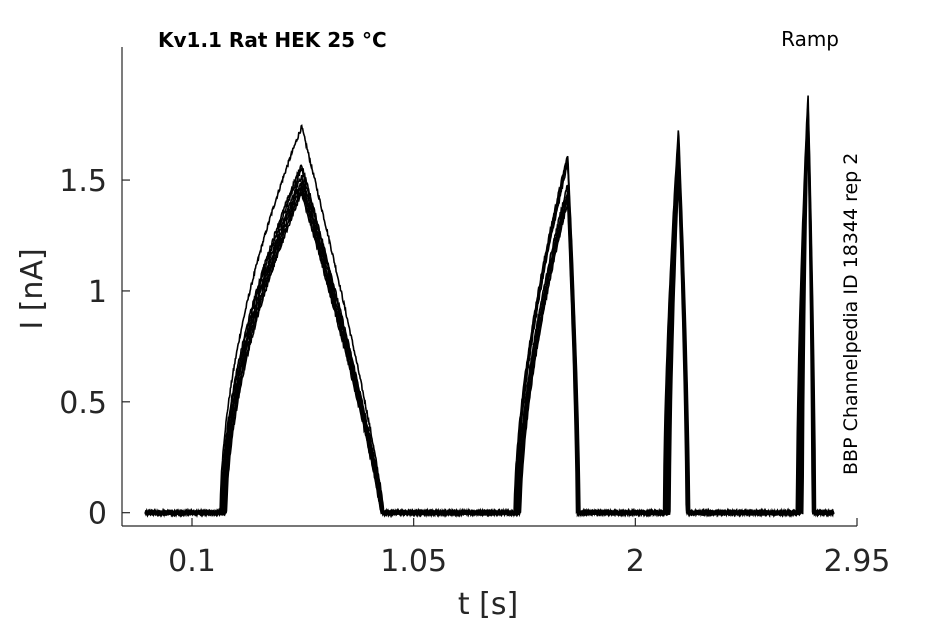  I want to click on y-tick-label: 1.5, so click(83, 181).